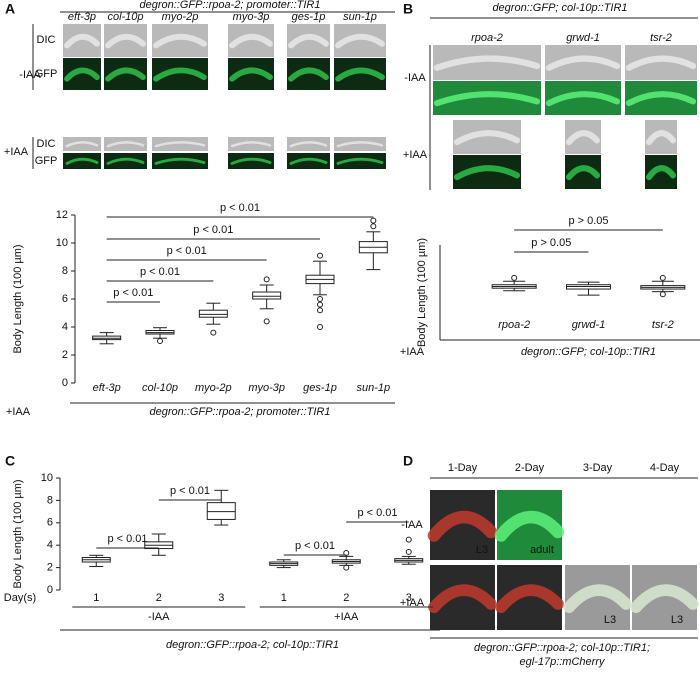 This screenshot has height=675, width=700. I want to click on x-tick-label: grwd-1, so click(589, 325).